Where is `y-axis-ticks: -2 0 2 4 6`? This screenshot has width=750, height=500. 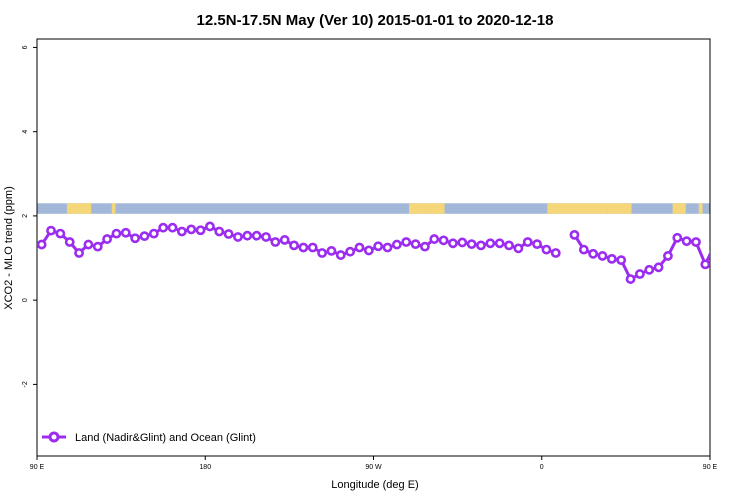 y-axis-ticks: -2 0 2 4 6 is located at coordinates (29, 216).